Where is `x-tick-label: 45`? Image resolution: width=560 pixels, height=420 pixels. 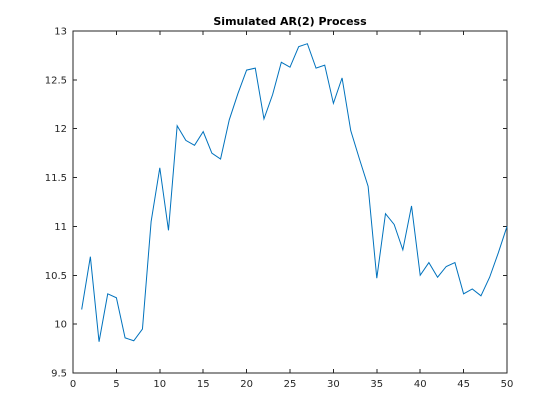
x-tick-label: 45 is located at coordinates (463, 384).